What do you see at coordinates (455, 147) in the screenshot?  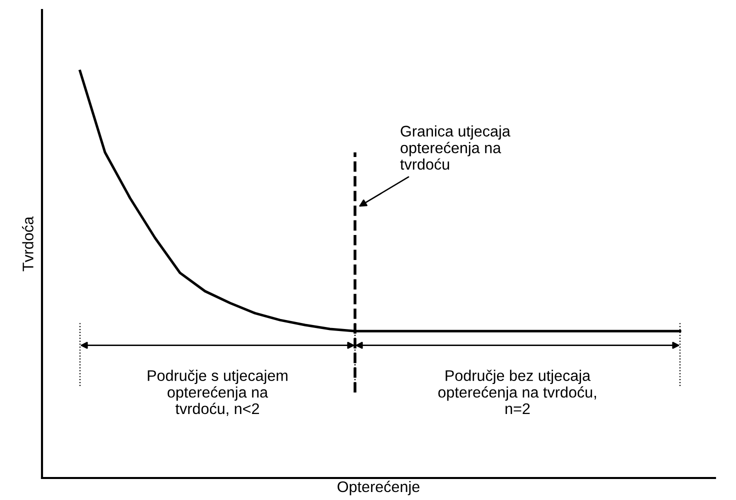 I see `annotation: Granica utjecaja opterećenja na tvrdoću` at bounding box center [455, 147].